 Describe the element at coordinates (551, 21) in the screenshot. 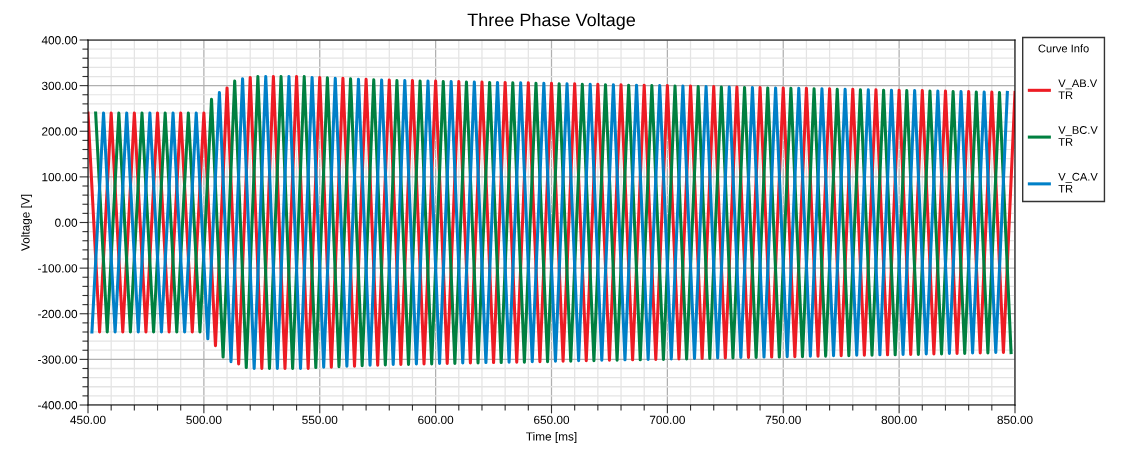

I see `chart-title: Three Phase Voltage` at that location.